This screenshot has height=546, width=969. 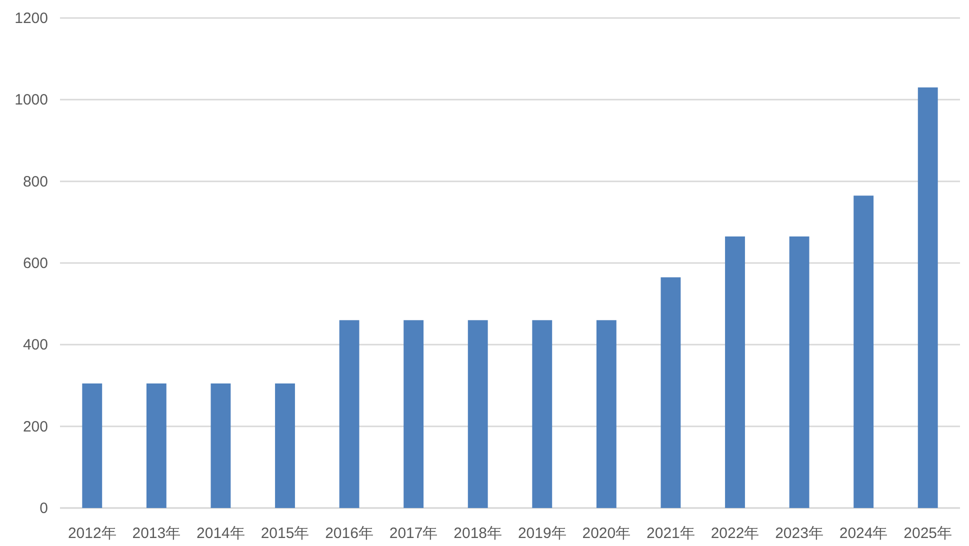 What do you see at coordinates (542, 533) in the screenshot?
I see `x-tick-label: 2019年` at bounding box center [542, 533].